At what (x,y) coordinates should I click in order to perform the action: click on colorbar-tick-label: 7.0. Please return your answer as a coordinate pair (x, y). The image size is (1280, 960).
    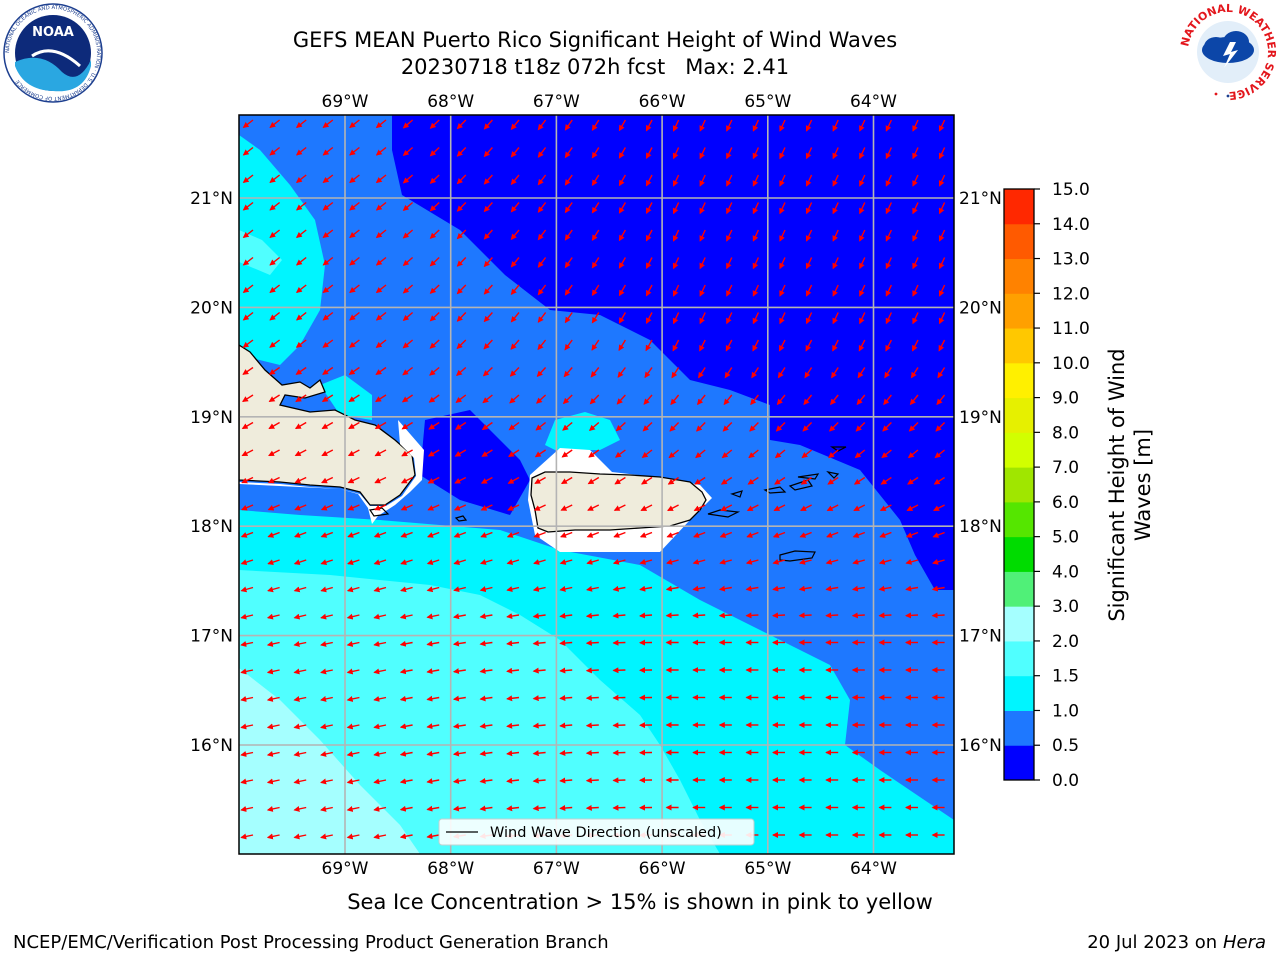
    Looking at the image, I should click on (1065, 468).